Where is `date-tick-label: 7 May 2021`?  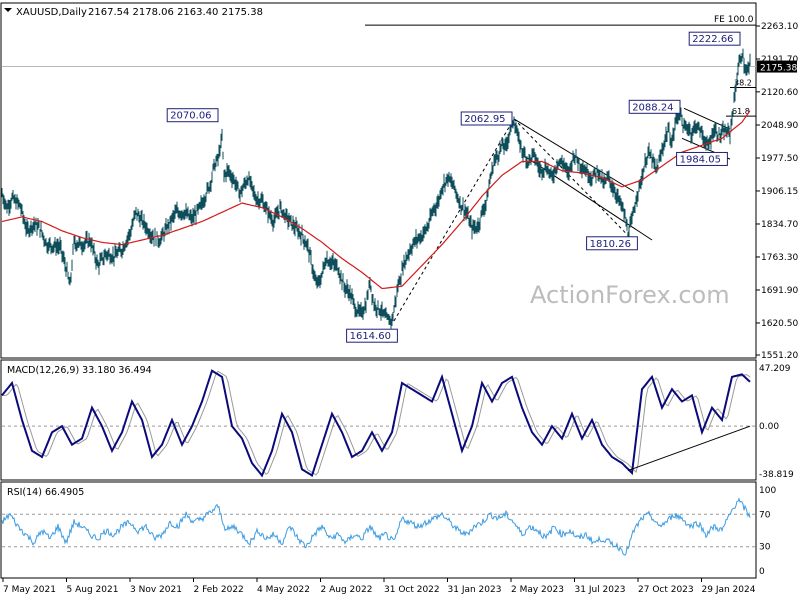
date-tick-label: 7 May 2021 is located at coordinates (29, 590).